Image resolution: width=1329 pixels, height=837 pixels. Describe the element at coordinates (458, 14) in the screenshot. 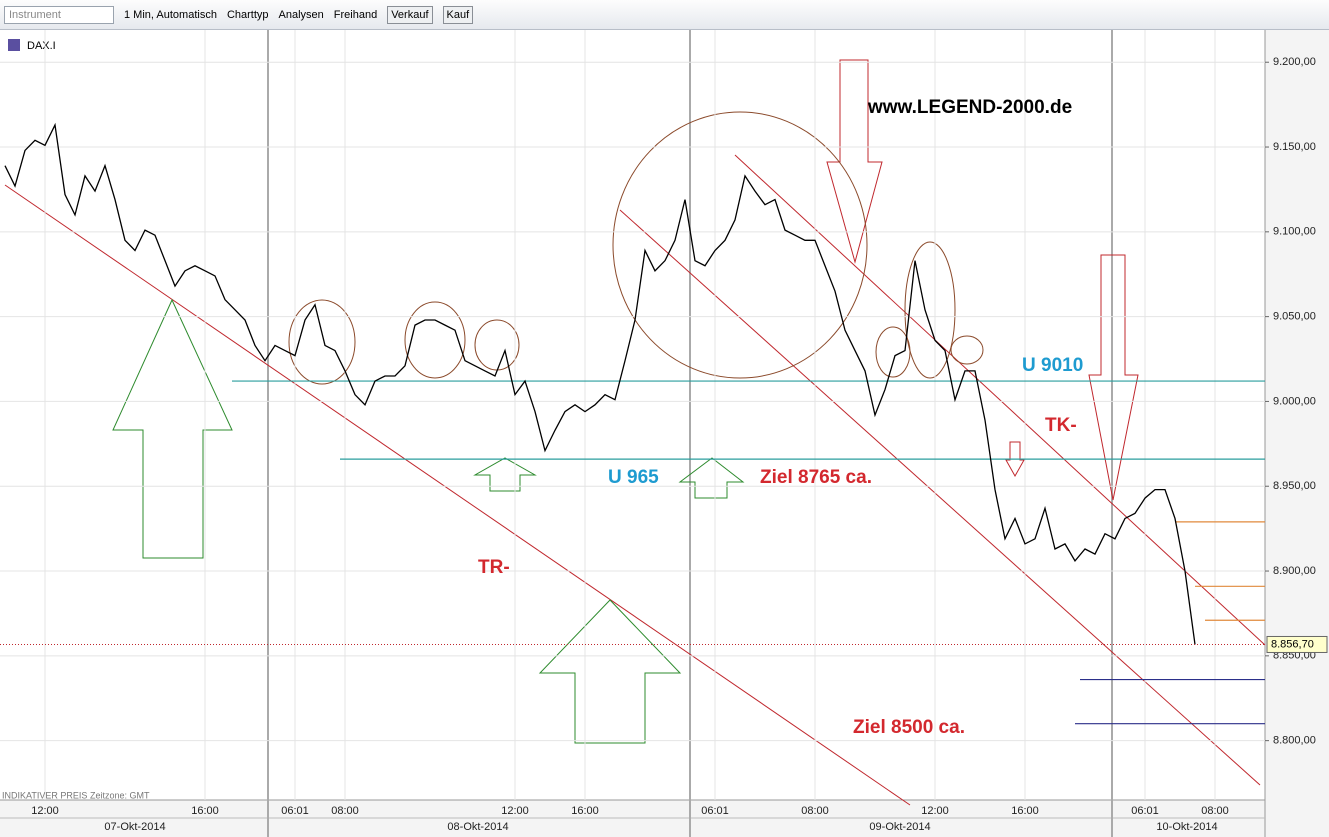

I see `buy-button: Kauf` at that location.